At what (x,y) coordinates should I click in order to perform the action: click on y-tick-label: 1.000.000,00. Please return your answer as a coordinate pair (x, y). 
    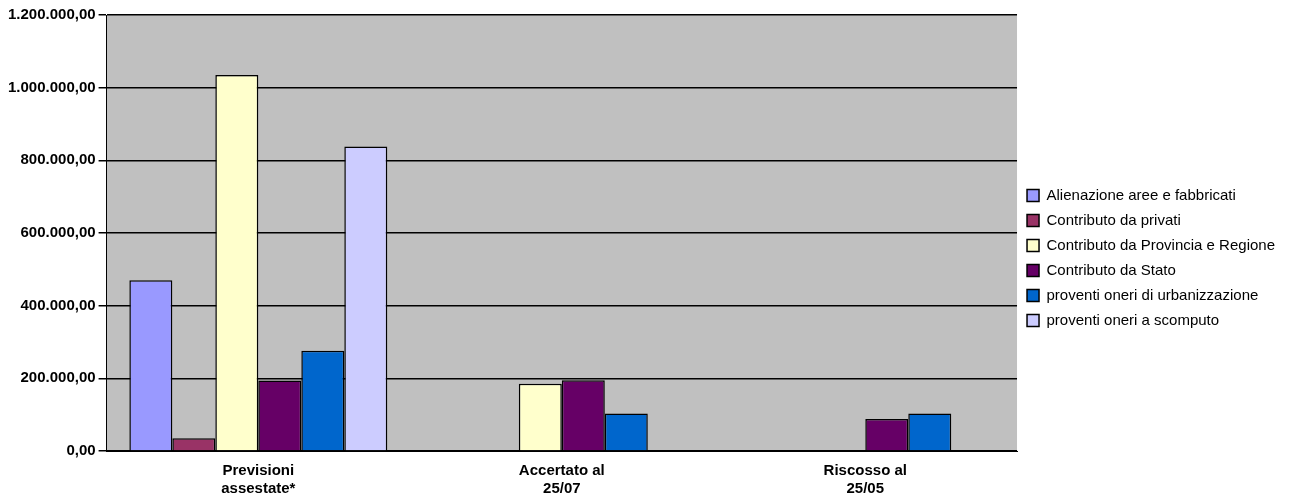
    Looking at the image, I should click on (51, 86).